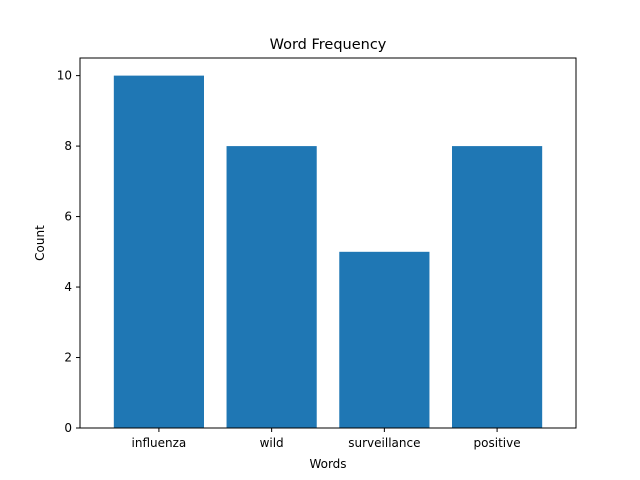 This screenshot has width=640, height=480. I want to click on bar-surveillance, so click(384, 339).